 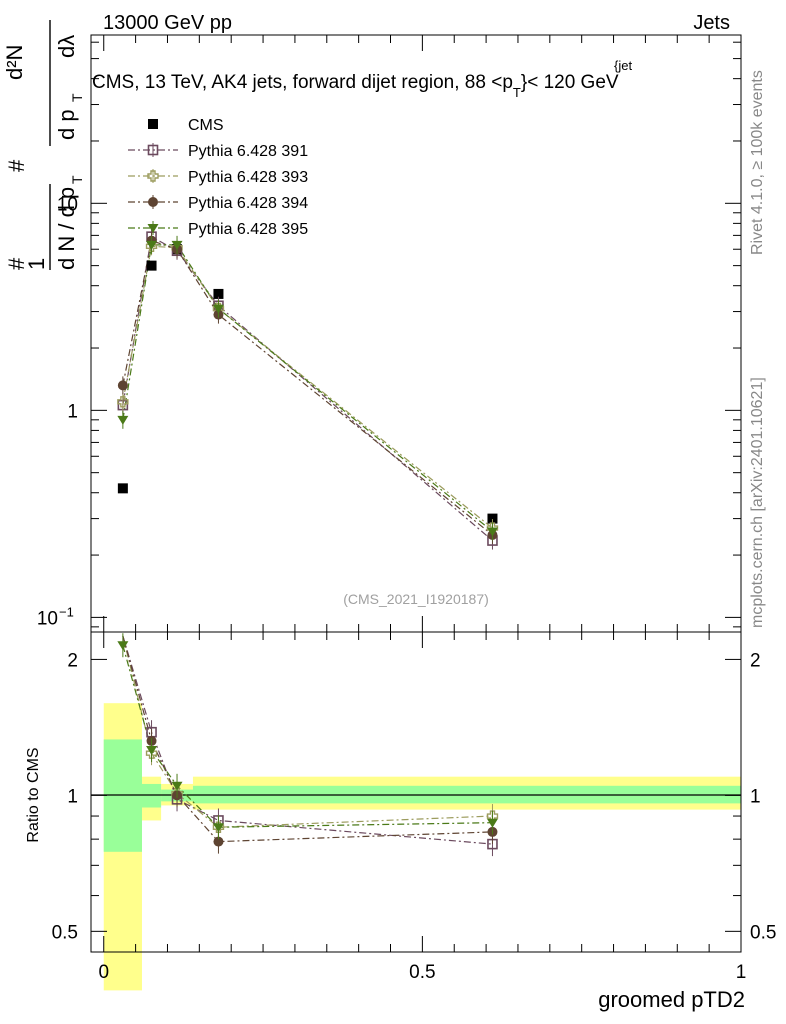 I want to click on ratio-y-tick-label: 2, so click(x=72, y=660).